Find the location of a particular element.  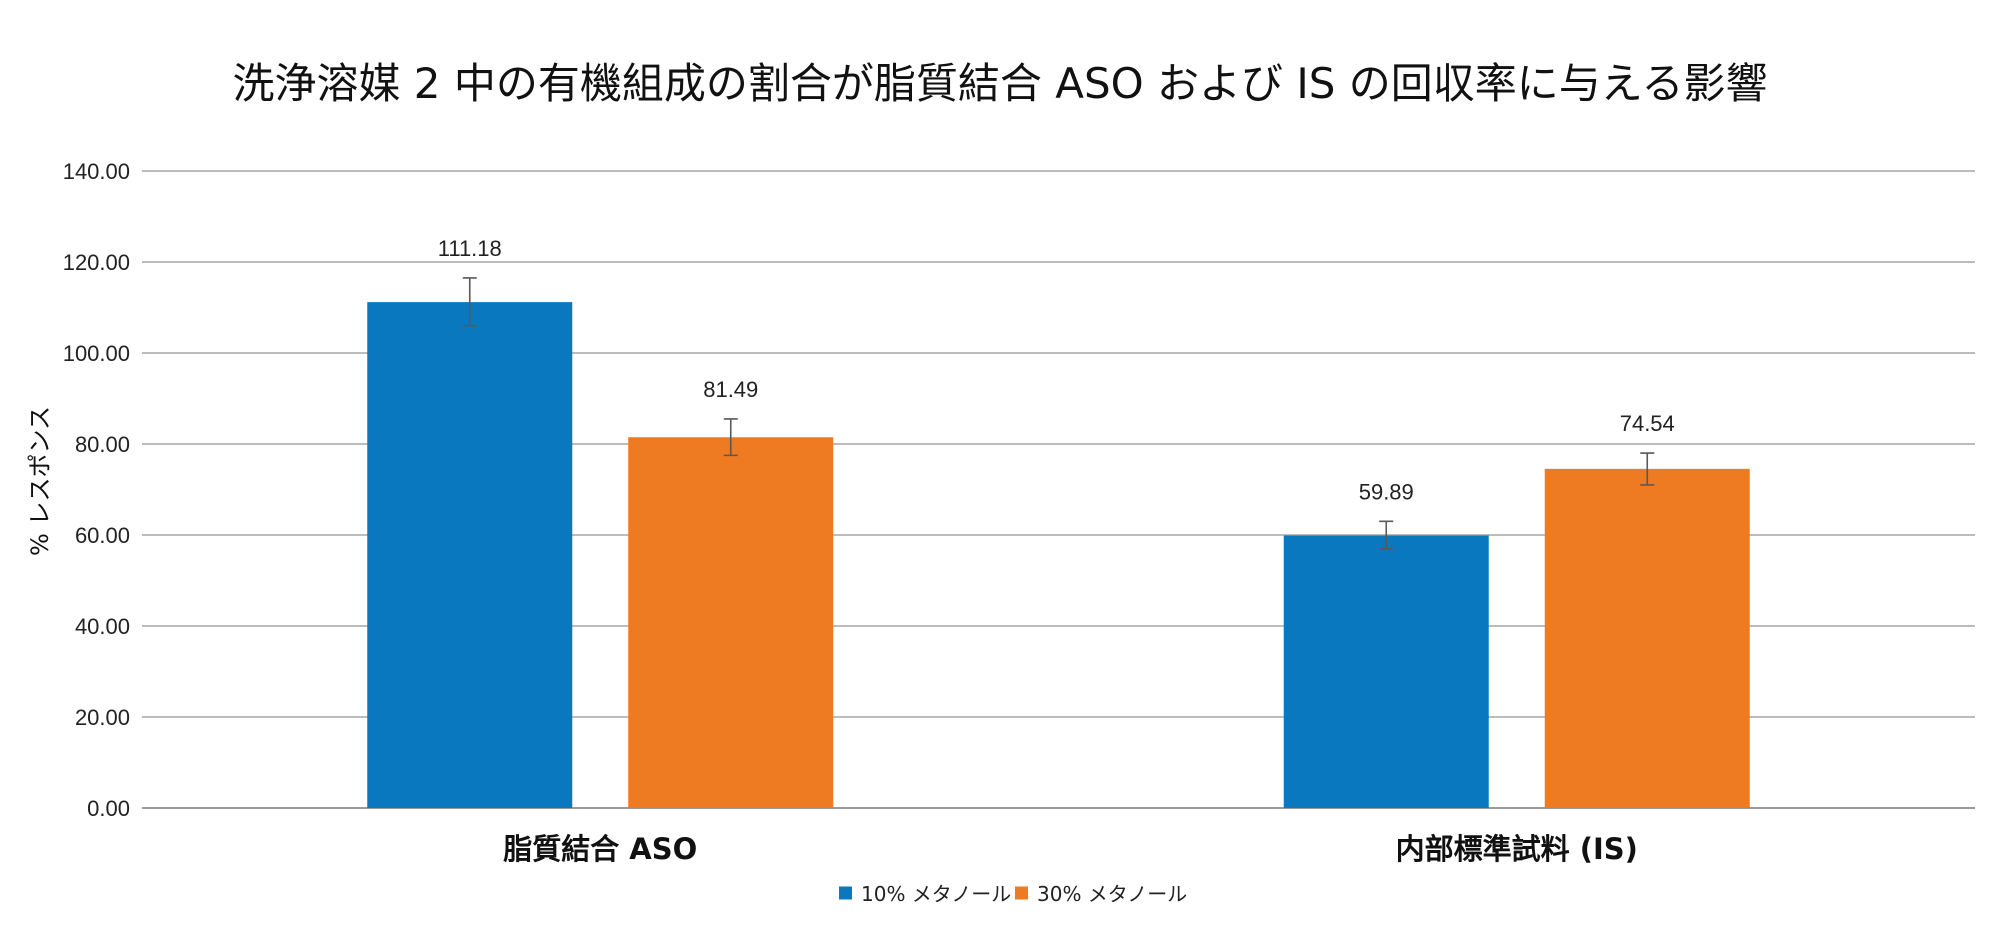

data-label: 111.18 is located at coordinates (470, 248).